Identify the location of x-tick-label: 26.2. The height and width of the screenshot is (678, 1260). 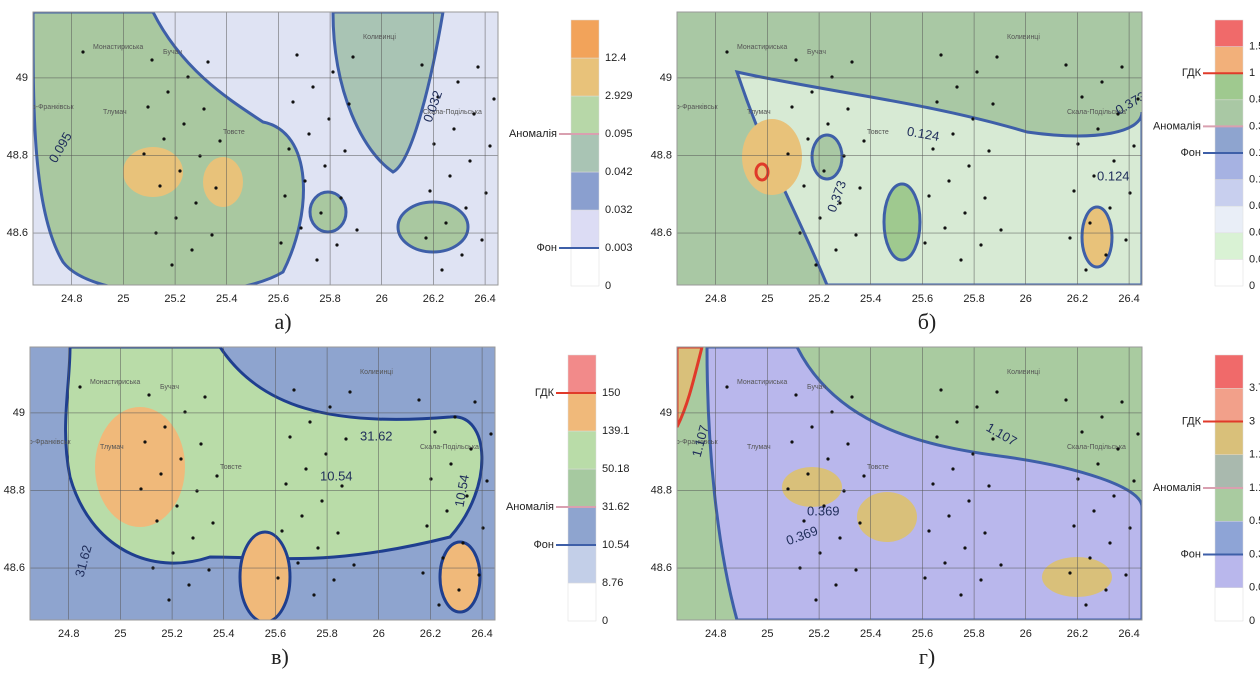
(433, 299).